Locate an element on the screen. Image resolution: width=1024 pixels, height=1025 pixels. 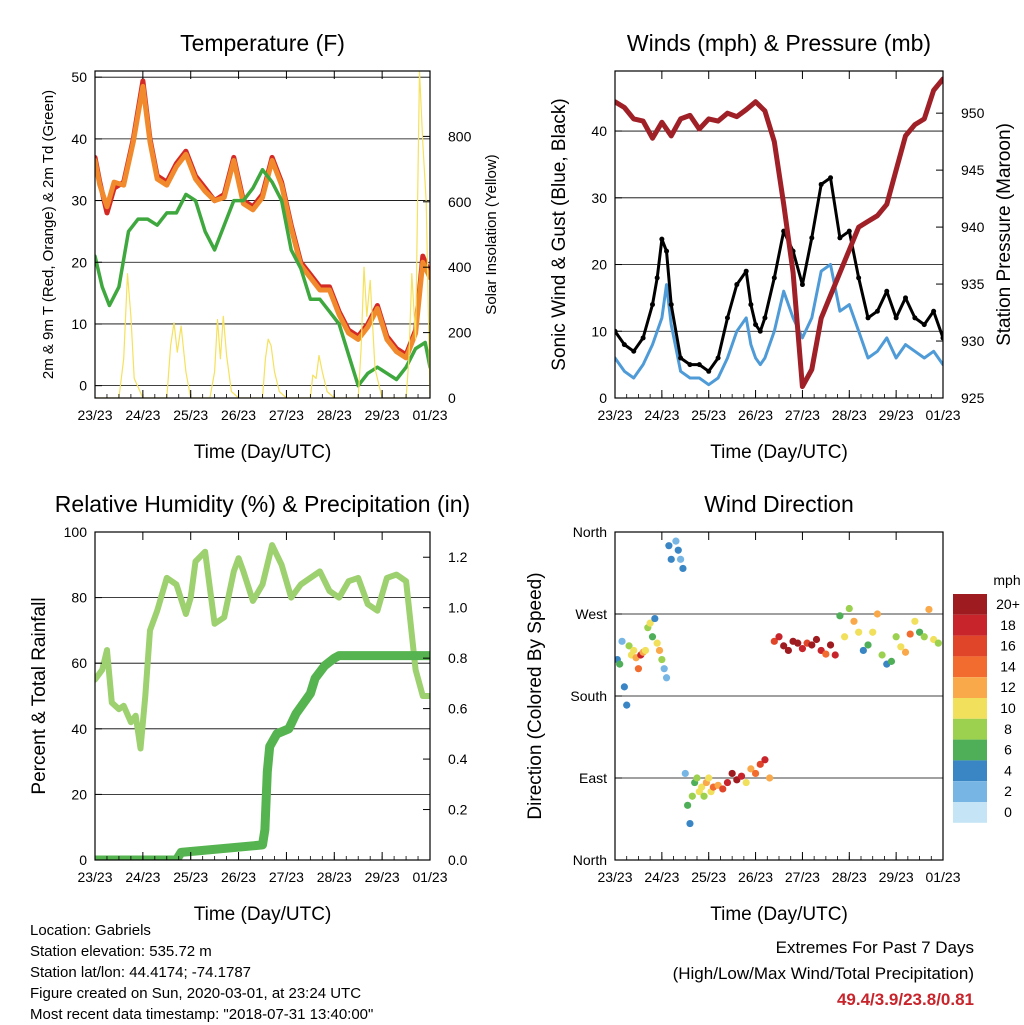
colorbar-label: 14 is located at coordinates (1008, 666).